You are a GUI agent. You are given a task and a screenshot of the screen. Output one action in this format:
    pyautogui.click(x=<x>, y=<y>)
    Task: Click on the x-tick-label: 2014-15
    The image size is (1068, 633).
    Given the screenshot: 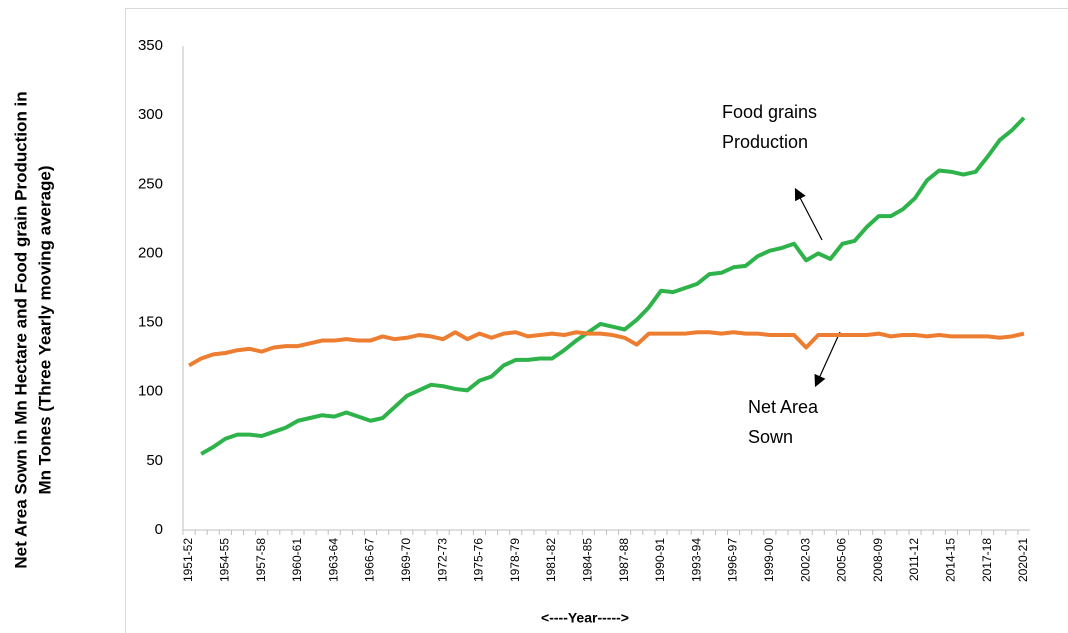 What is the action you would take?
    pyautogui.click(x=951, y=560)
    